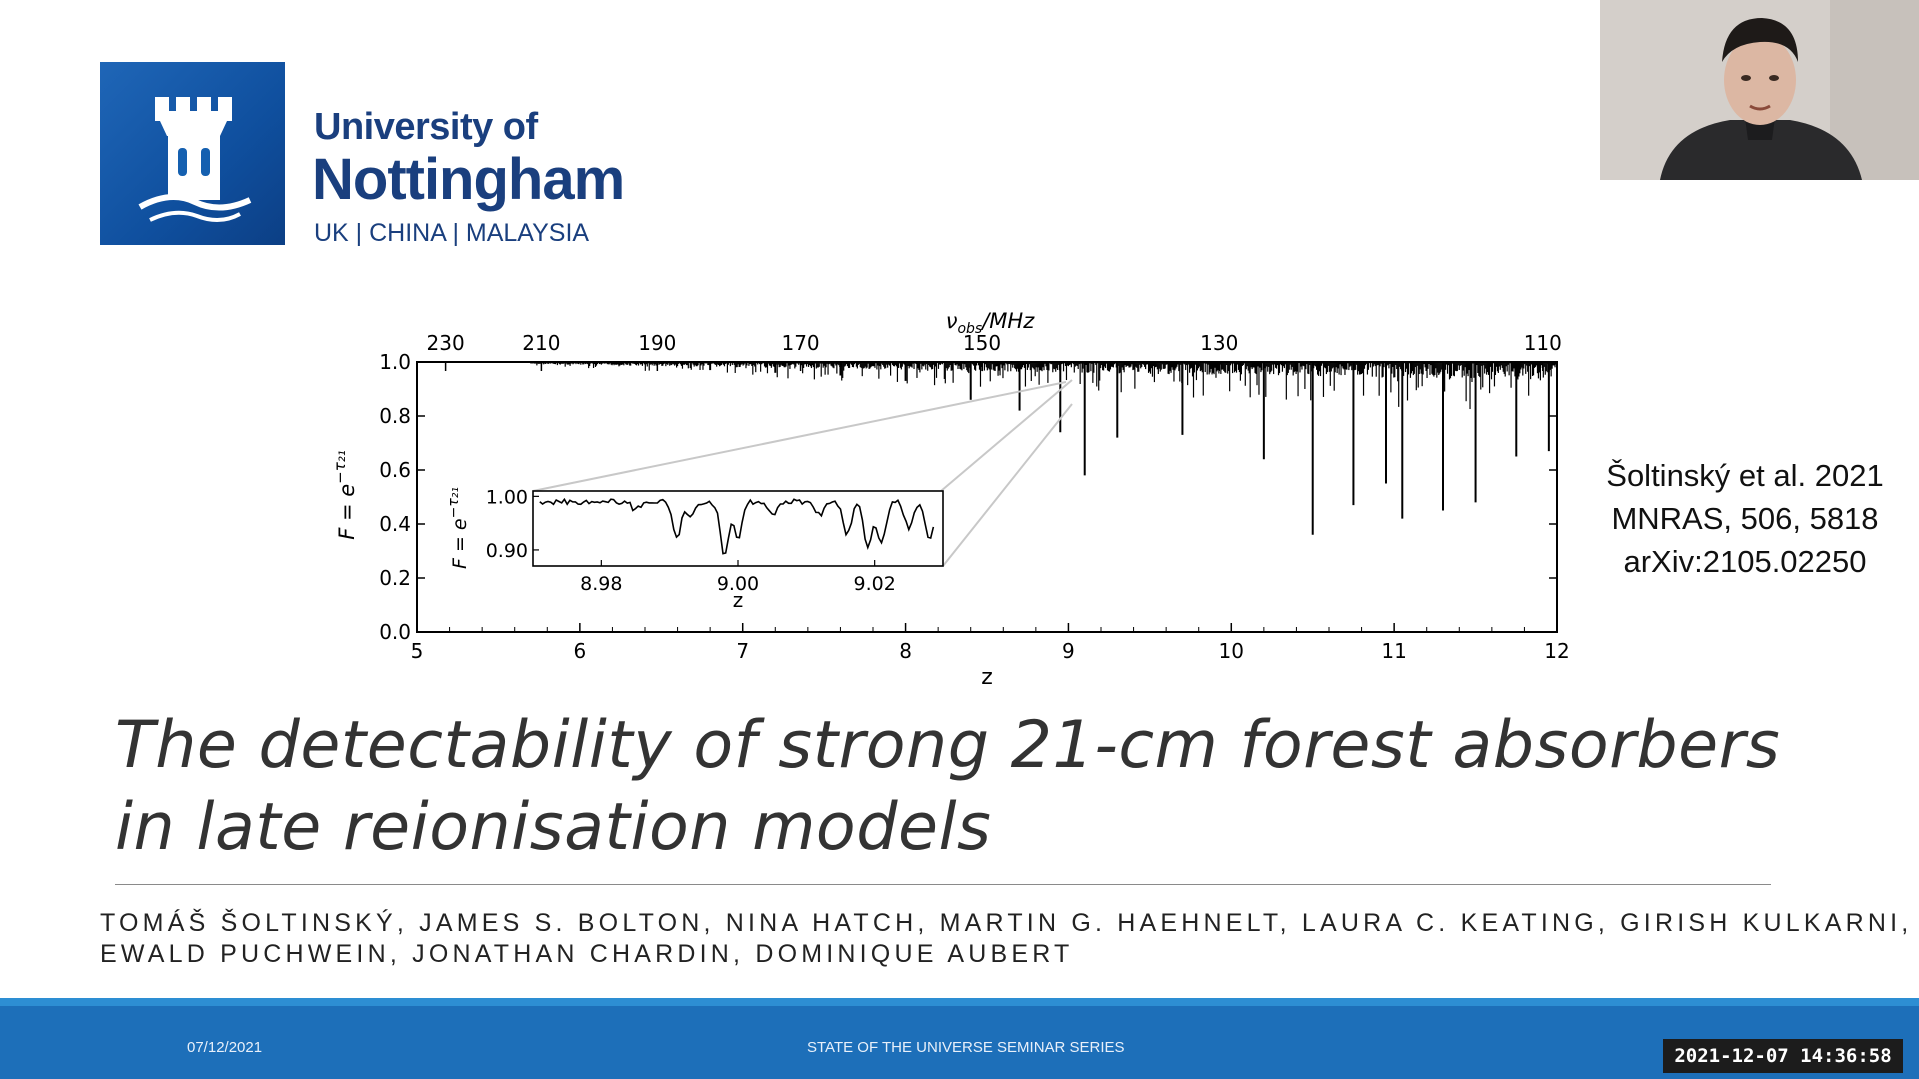  I want to click on top-tick-label: 110, so click(1543, 343).